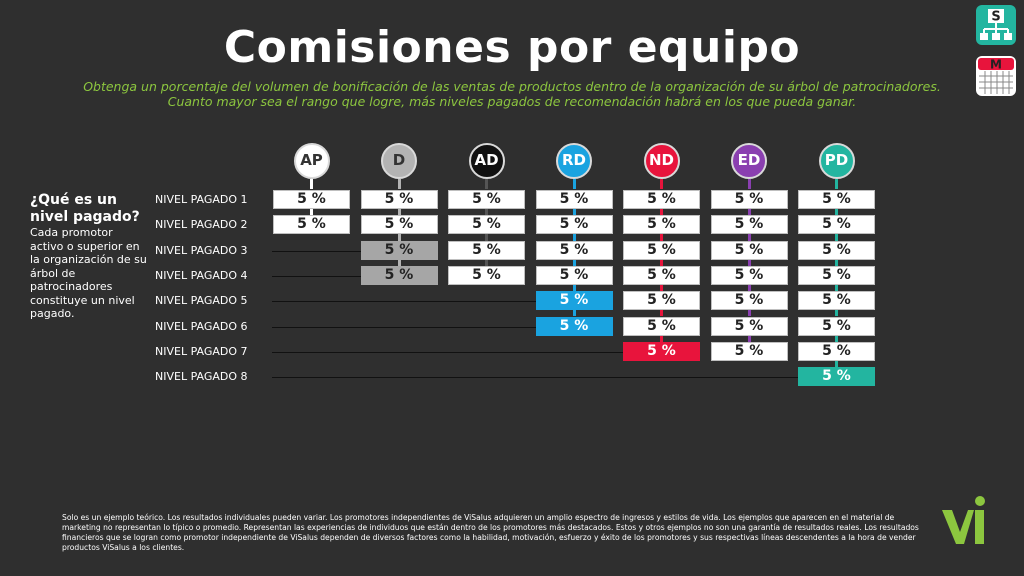 This screenshot has width=1024, height=576. What do you see at coordinates (995, 17) in the screenshot?
I see `svg-text: S` at bounding box center [995, 17].